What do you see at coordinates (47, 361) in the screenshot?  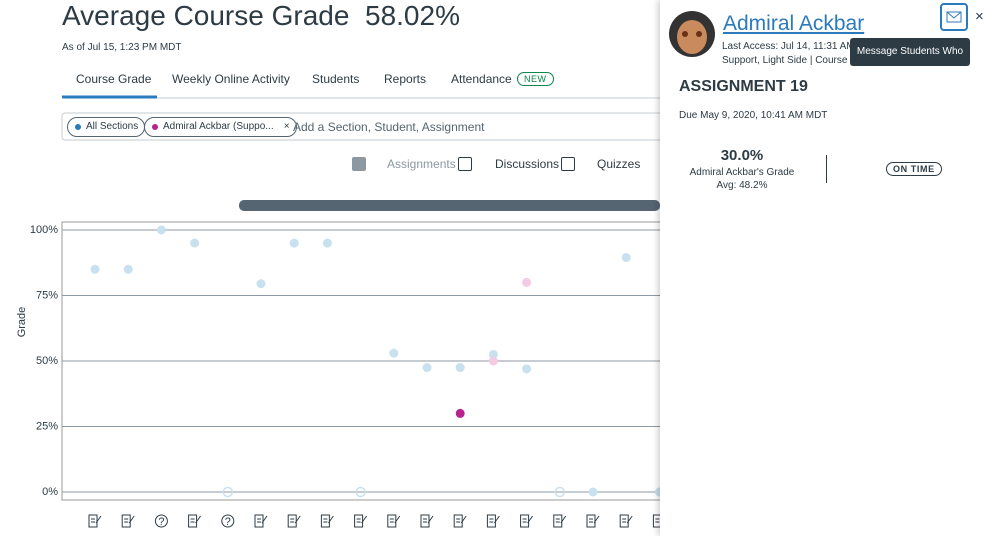 I see `y-tick-label: 50%` at bounding box center [47, 361].